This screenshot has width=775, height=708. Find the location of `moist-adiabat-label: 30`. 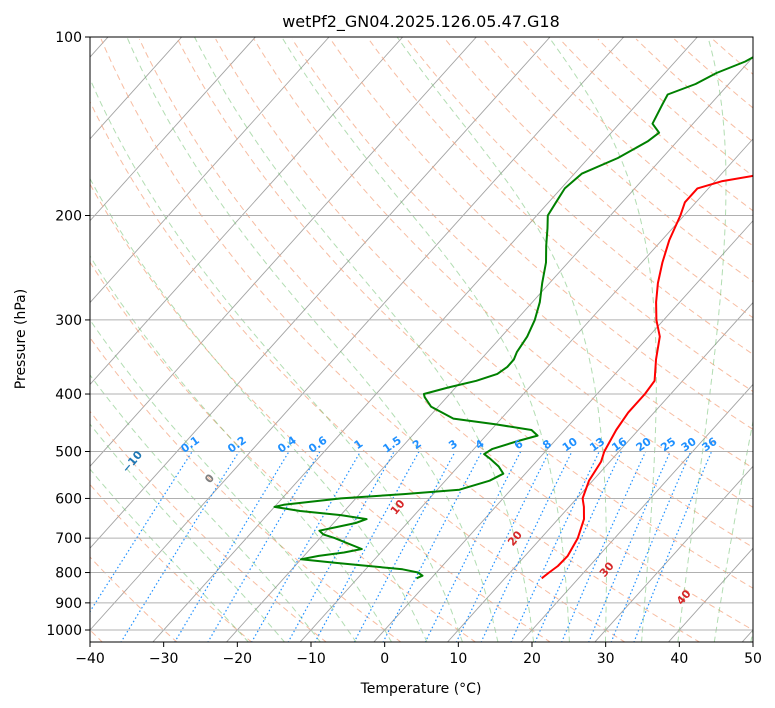

moist-adiabat-label: 30 is located at coordinates (607, 569).